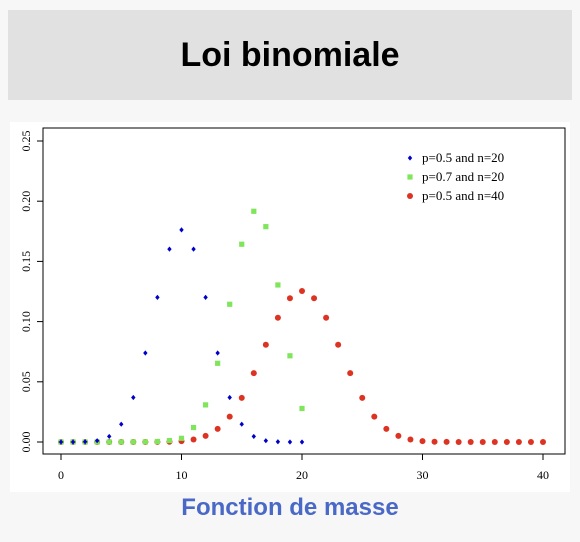 This screenshot has width=580, height=542. What do you see at coordinates (26, 141) in the screenshot?
I see `y-tick-label: 0.25` at bounding box center [26, 141].